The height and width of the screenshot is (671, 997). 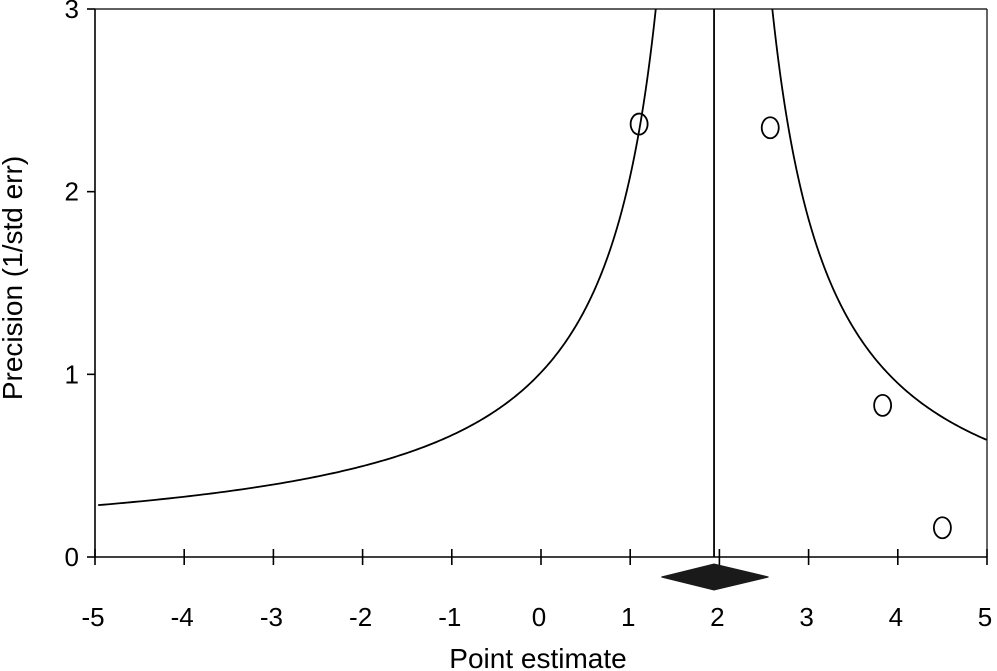 I want to click on pooled-estimate, so click(x=715, y=577).